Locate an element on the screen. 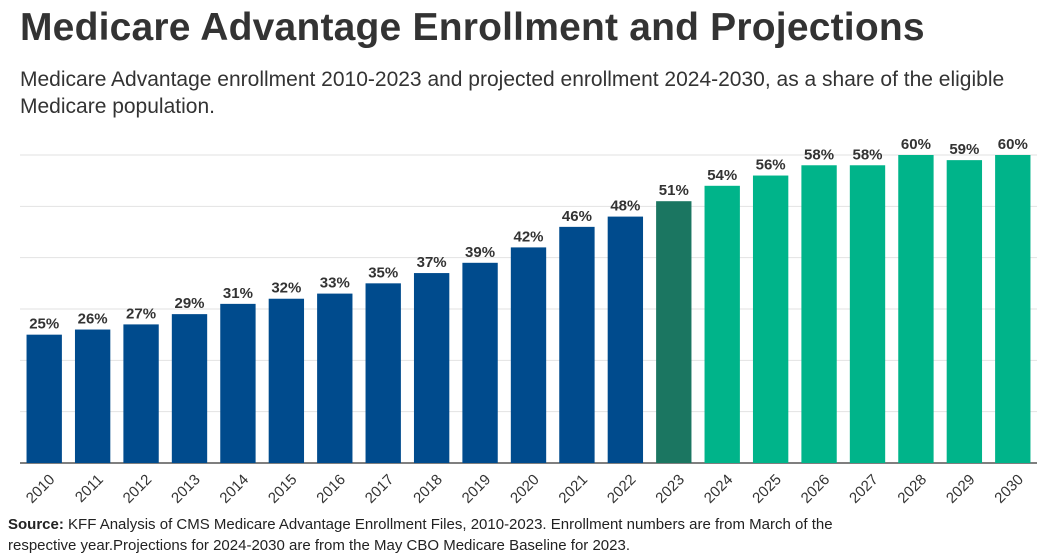  data-label-2030: 60% is located at coordinates (1013, 144).